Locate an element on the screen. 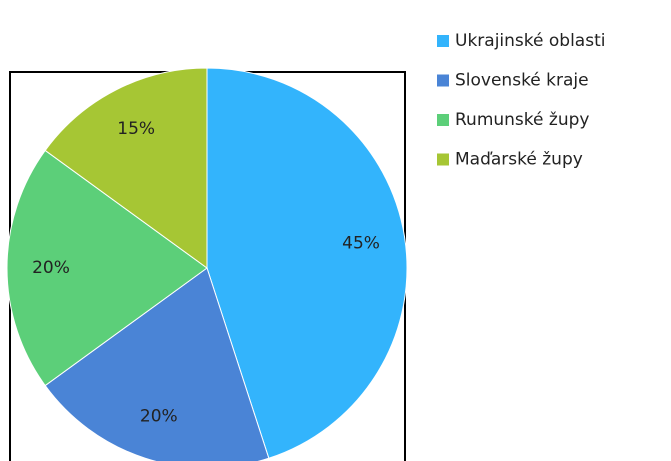 This screenshot has width=671, height=461. legend-label: Rumunské župy is located at coordinates (522, 120).